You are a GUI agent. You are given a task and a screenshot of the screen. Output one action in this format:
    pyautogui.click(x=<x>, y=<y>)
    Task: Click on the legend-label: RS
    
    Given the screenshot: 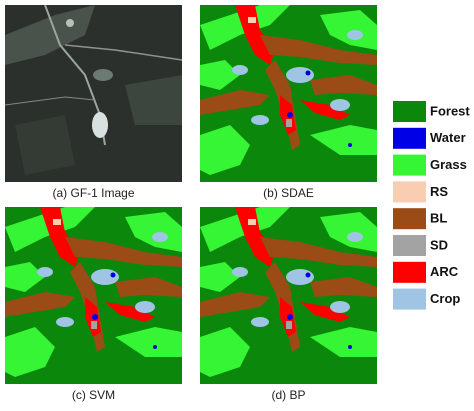 What is the action you would take?
    pyautogui.click(x=439, y=191)
    